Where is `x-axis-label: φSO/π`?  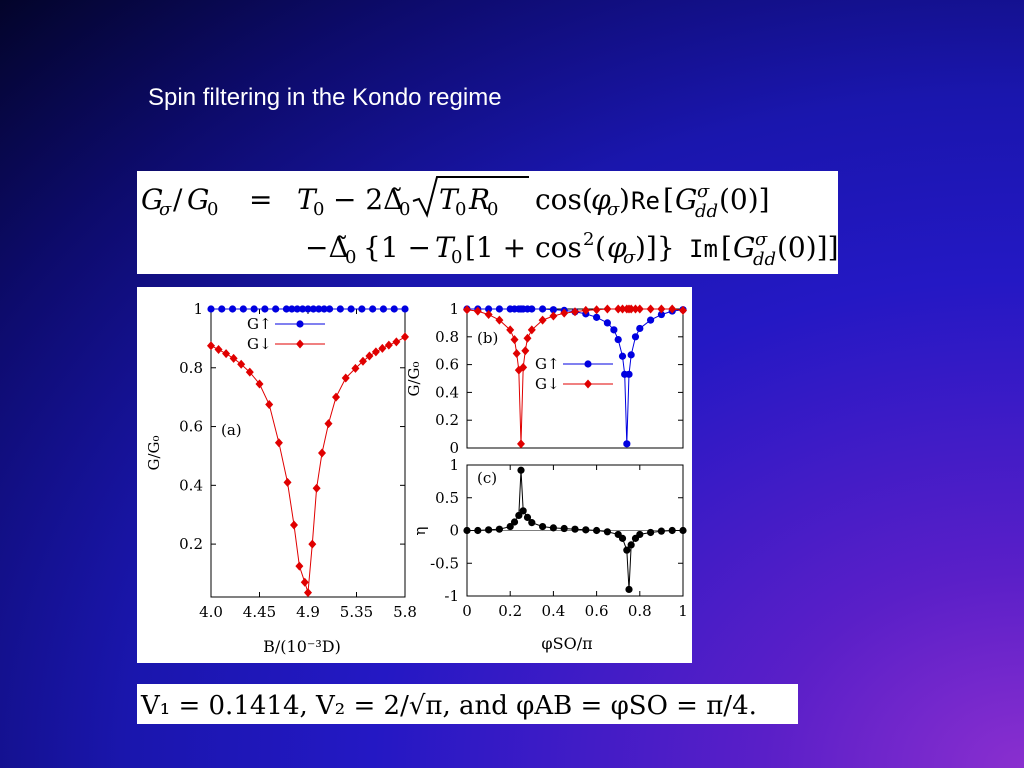 x-axis-label: φSO/π is located at coordinates (566, 643).